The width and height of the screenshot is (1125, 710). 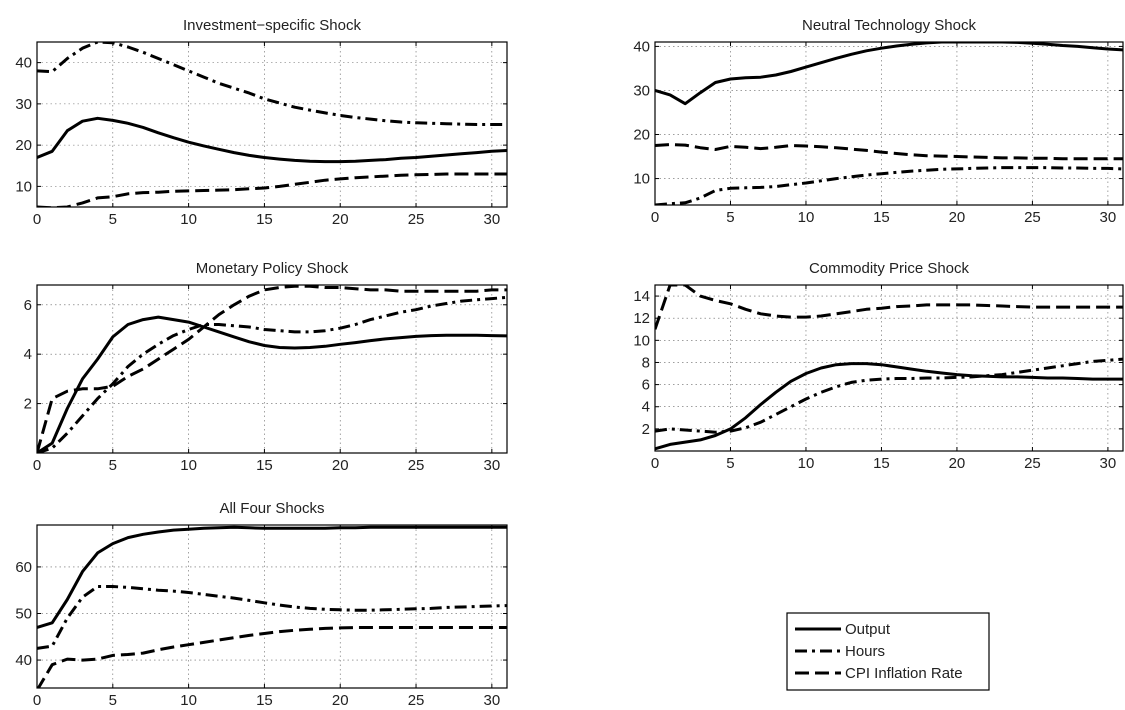 What do you see at coordinates (271, 508) in the screenshot?
I see `chart-title: All Four Shocks` at bounding box center [271, 508].